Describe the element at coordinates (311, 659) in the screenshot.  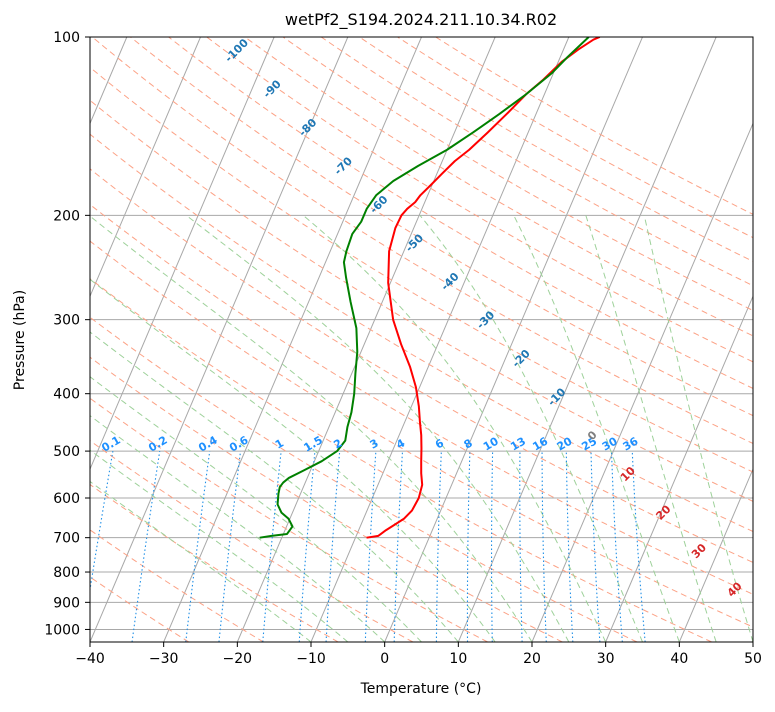
I see `x-tick-label: −10` at that location.